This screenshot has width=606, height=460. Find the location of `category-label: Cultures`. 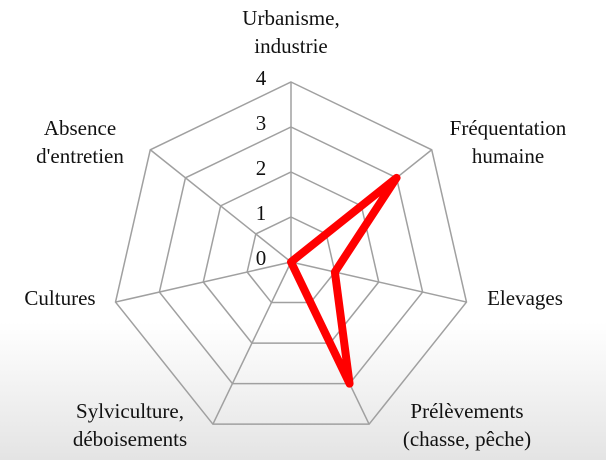

category-label: Cultures is located at coordinates (59, 298).